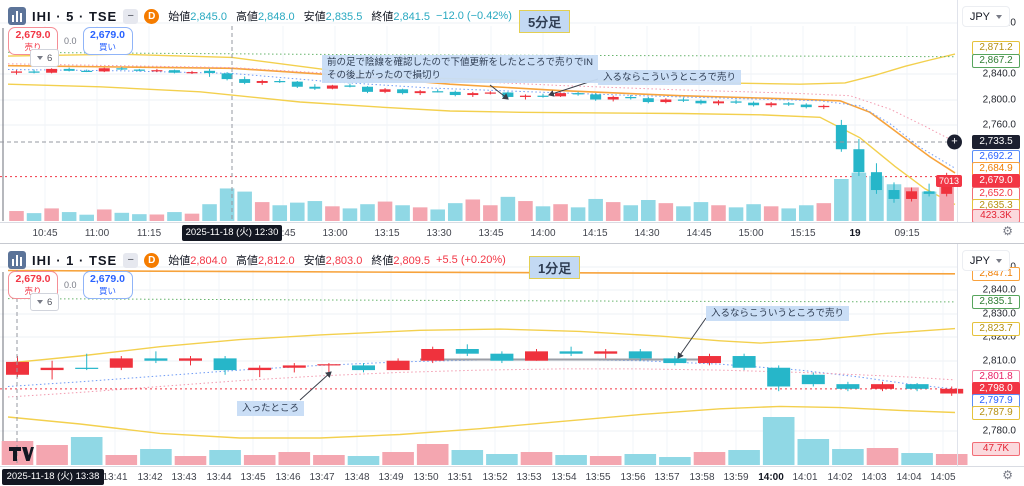 Image resolution: width=1024 pixels, height=486 pixels. What do you see at coordinates (335, 233) in the screenshot?
I see `time-label: 13:00` at bounding box center [335, 233].